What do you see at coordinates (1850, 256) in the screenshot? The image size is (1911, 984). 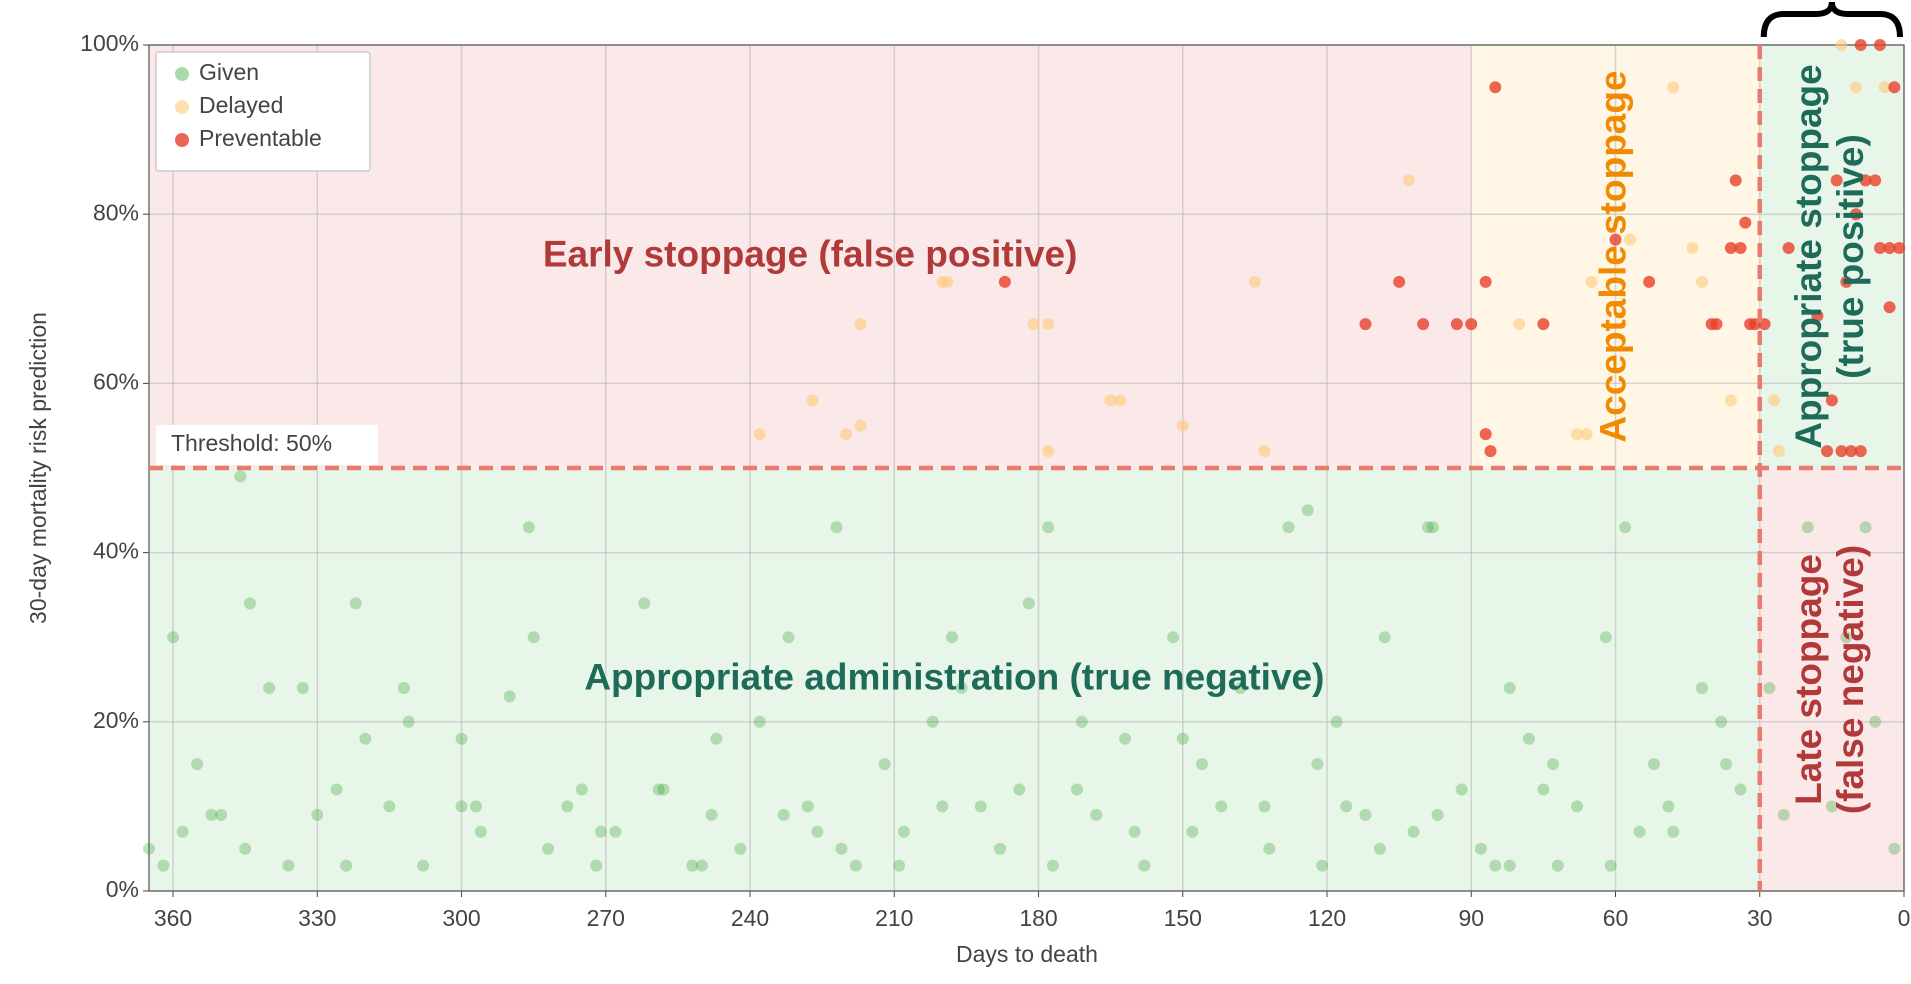 I see `region-label-line: (true positive)` at bounding box center [1850, 256].